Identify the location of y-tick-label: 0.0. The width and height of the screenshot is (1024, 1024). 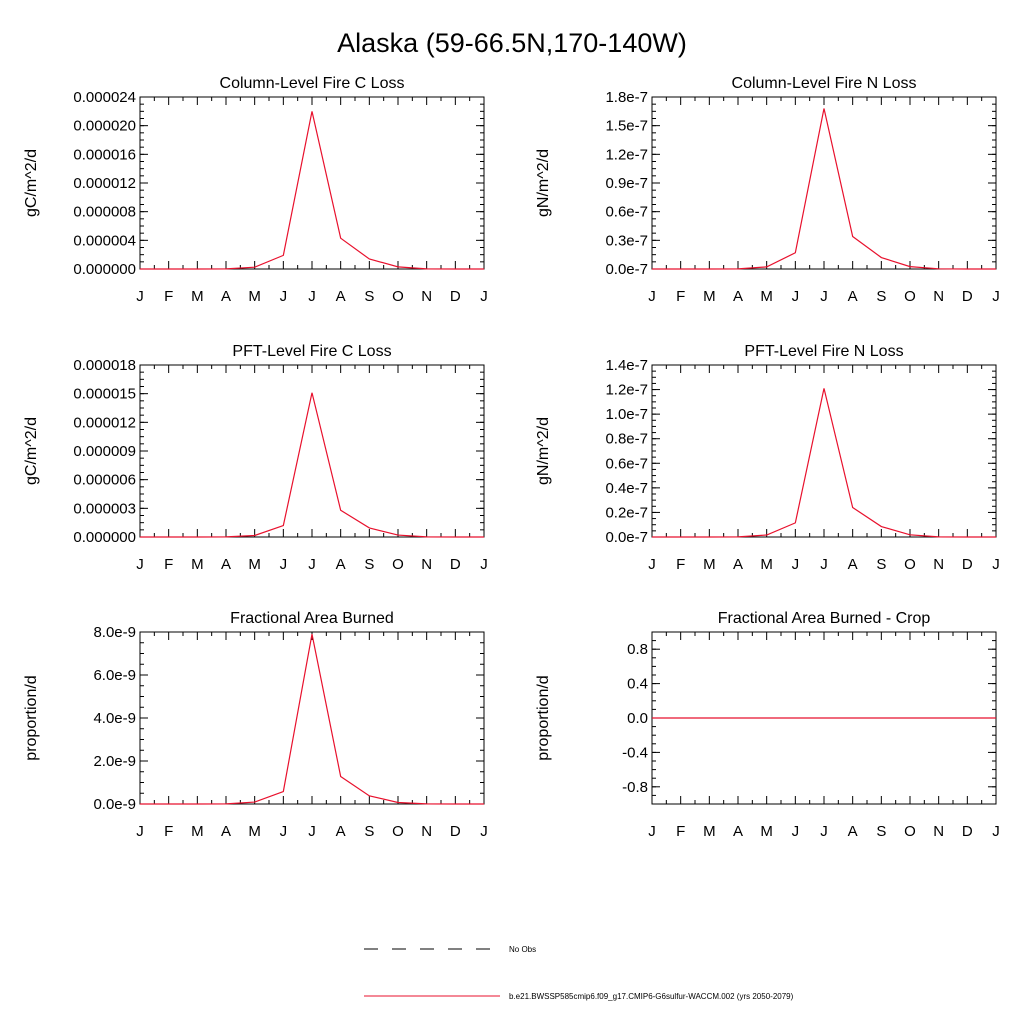
(637, 718).